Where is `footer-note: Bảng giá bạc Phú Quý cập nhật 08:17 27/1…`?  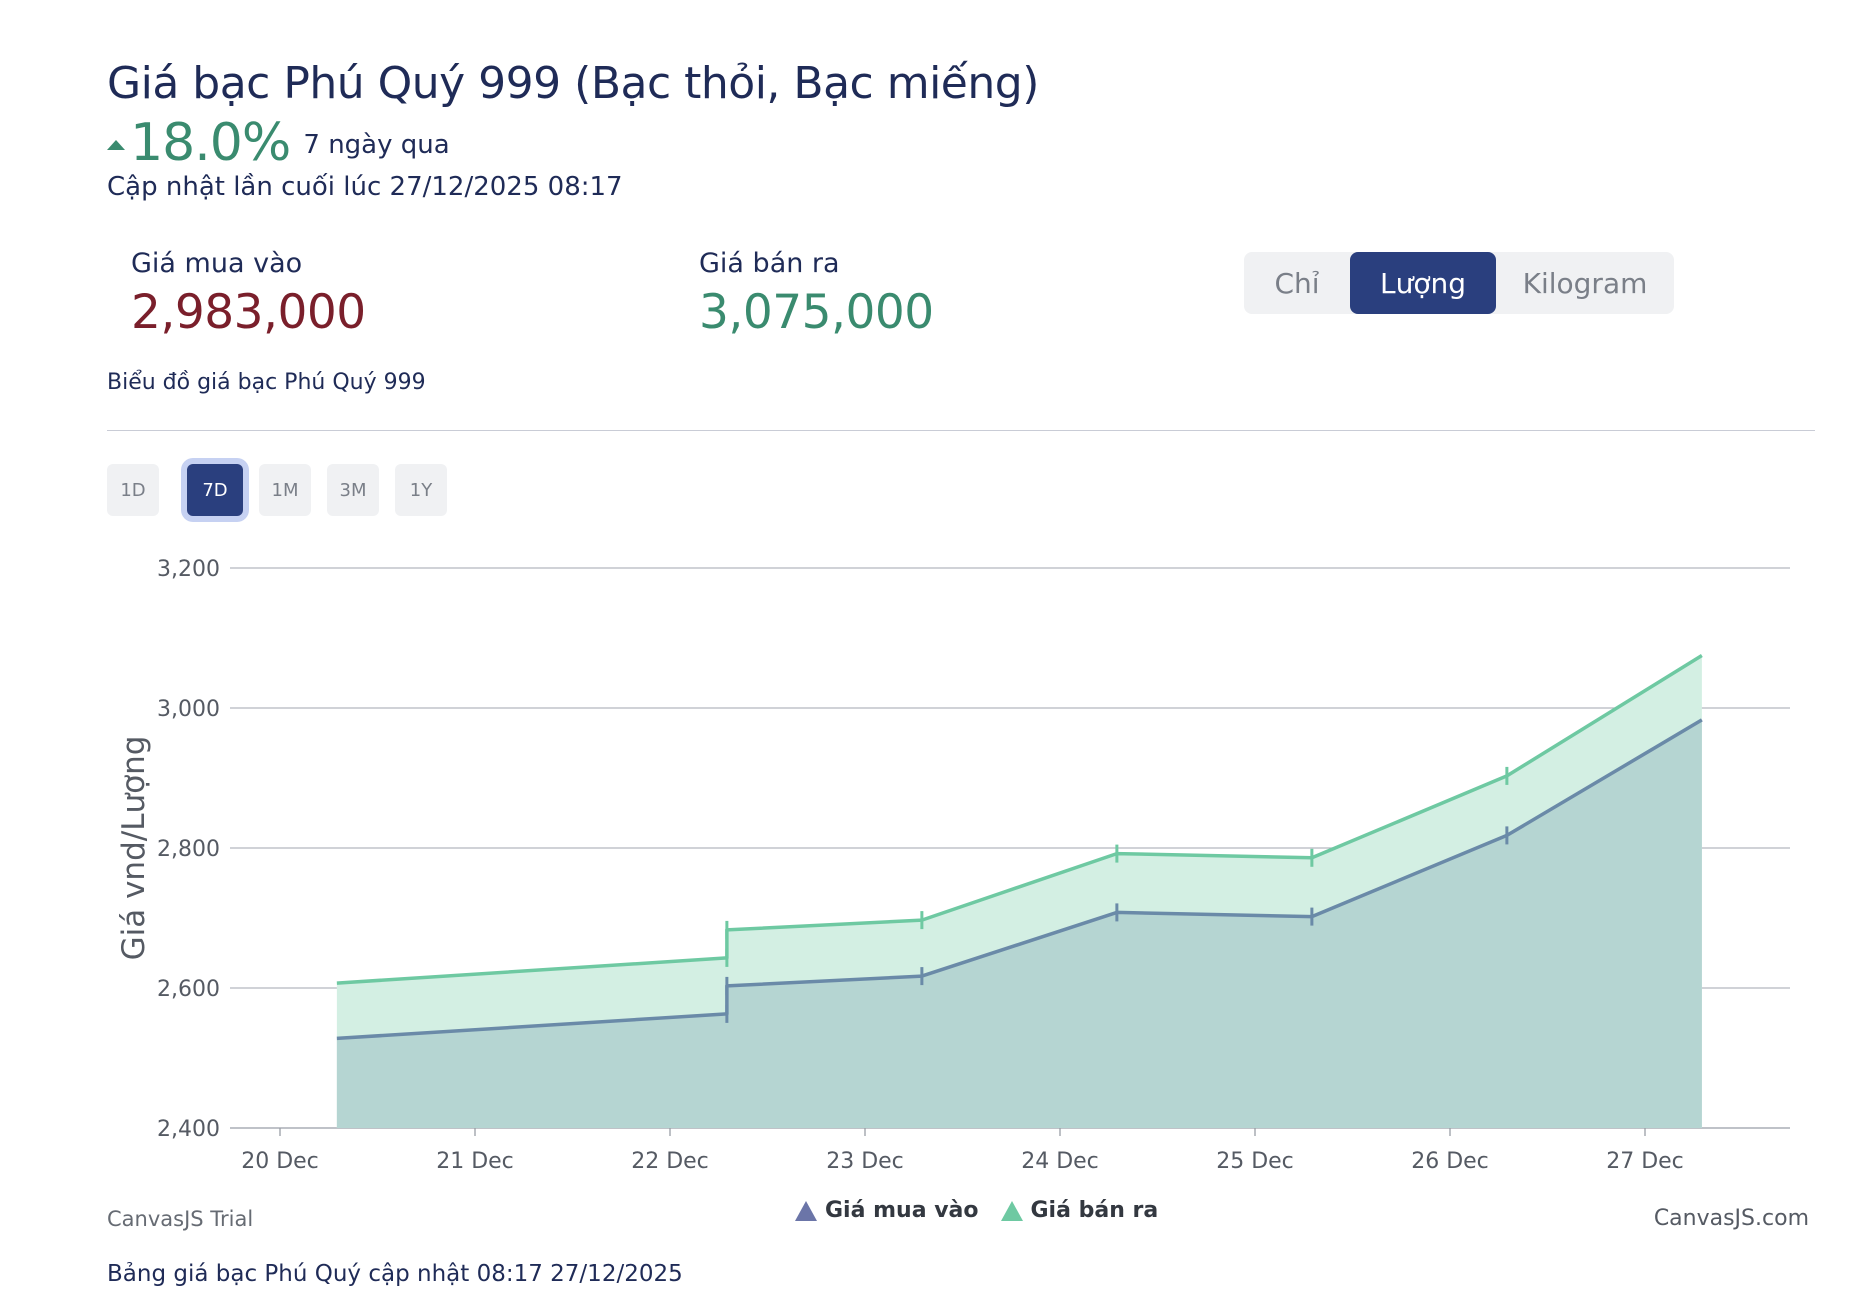 footer-note: Bảng giá bạc Phú Quý cập nhật 08:17 27/1… is located at coordinates (395, 1274).